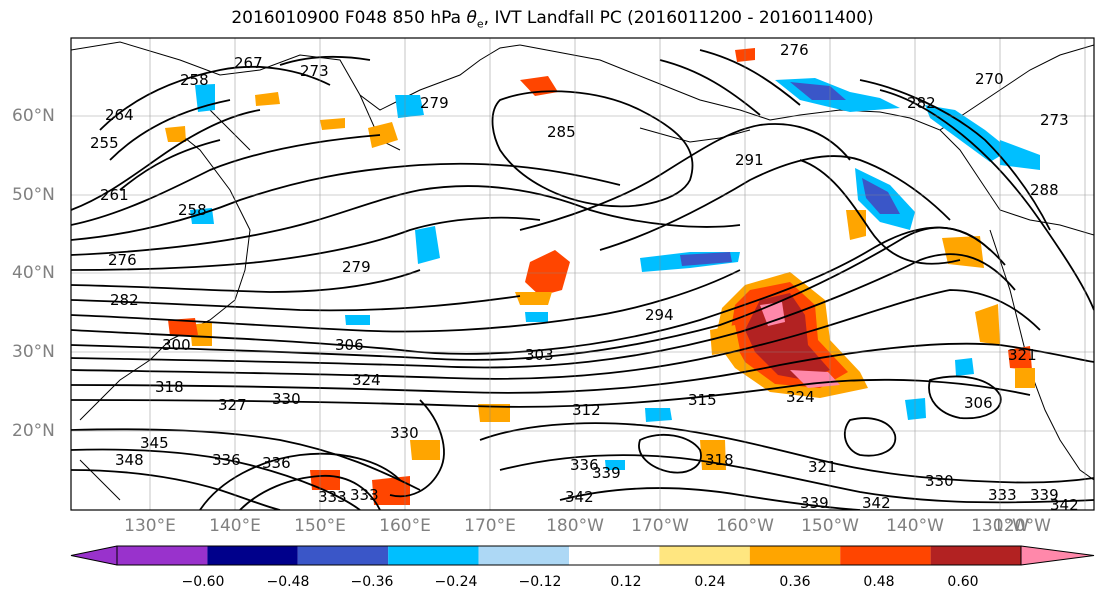 Image resolution: width=1105 pixels, height=603 pixels. I want to click on colorbar-tick-label: −0.24, so click(456, 582).